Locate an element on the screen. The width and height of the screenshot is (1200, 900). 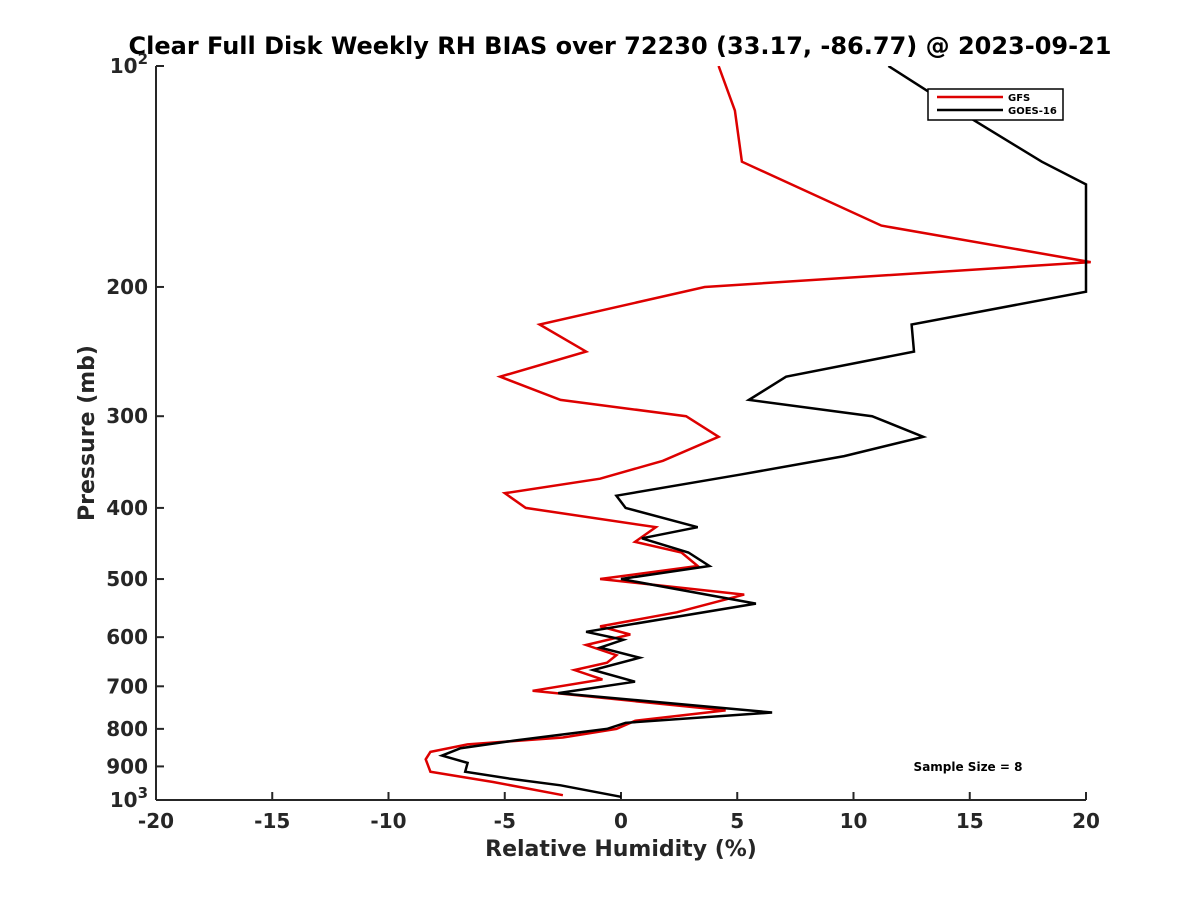
x-tick-label: 20 is located at coordinates (1086, 821).